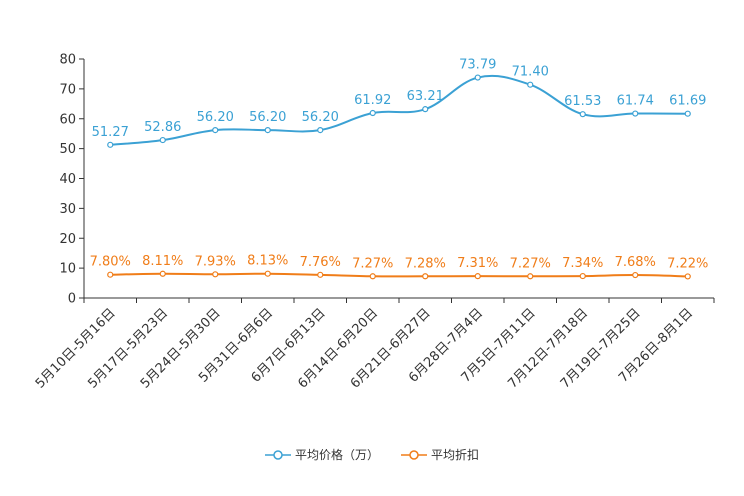  Describe the element at coordinates (267, 261) in the screenshot. I see `series-1-data-label: 8.13%` at that location.